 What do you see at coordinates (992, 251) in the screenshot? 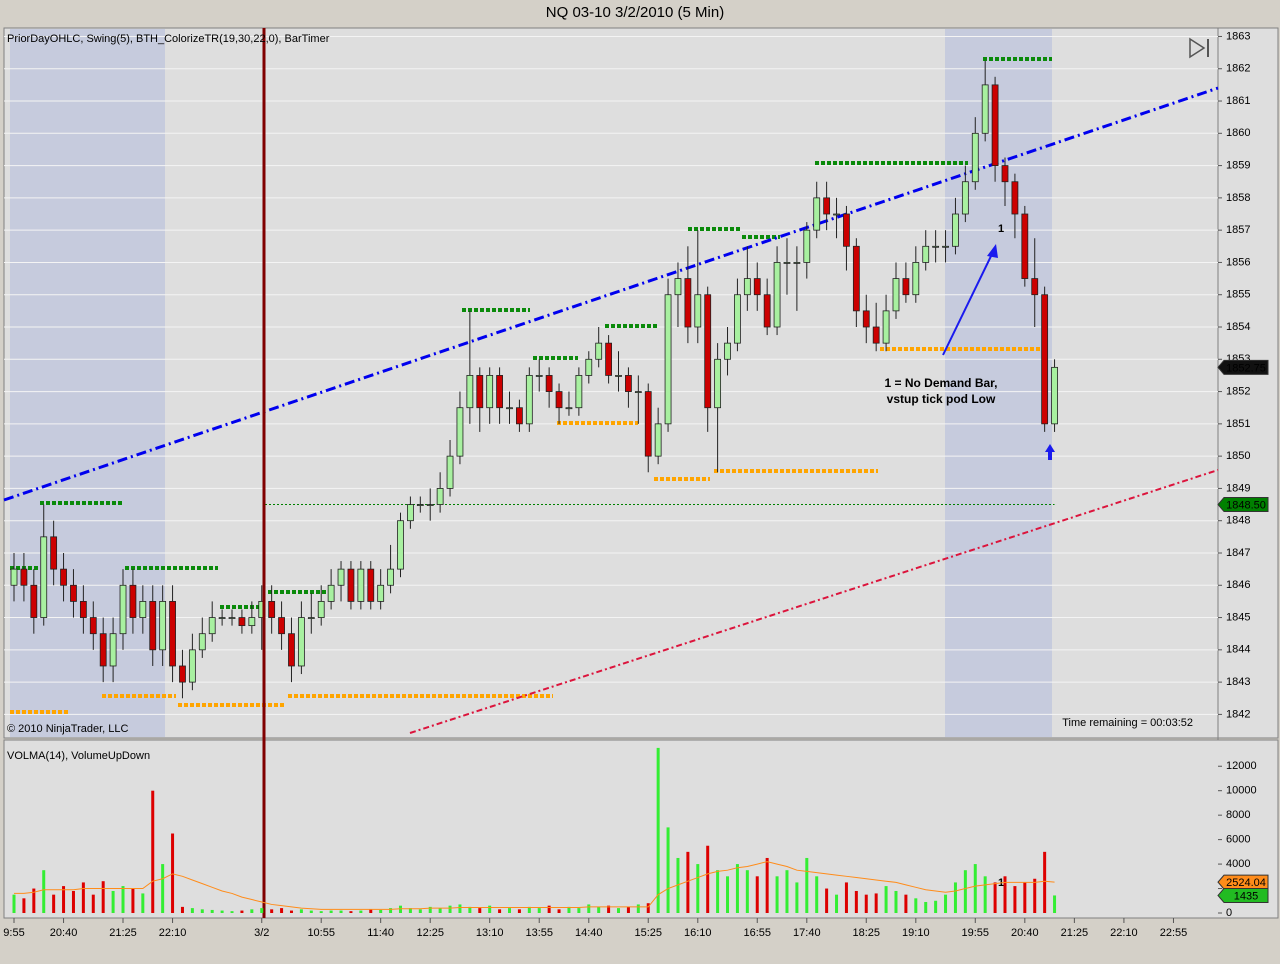
I see `arrow-head` at bounding box center [992, 251].